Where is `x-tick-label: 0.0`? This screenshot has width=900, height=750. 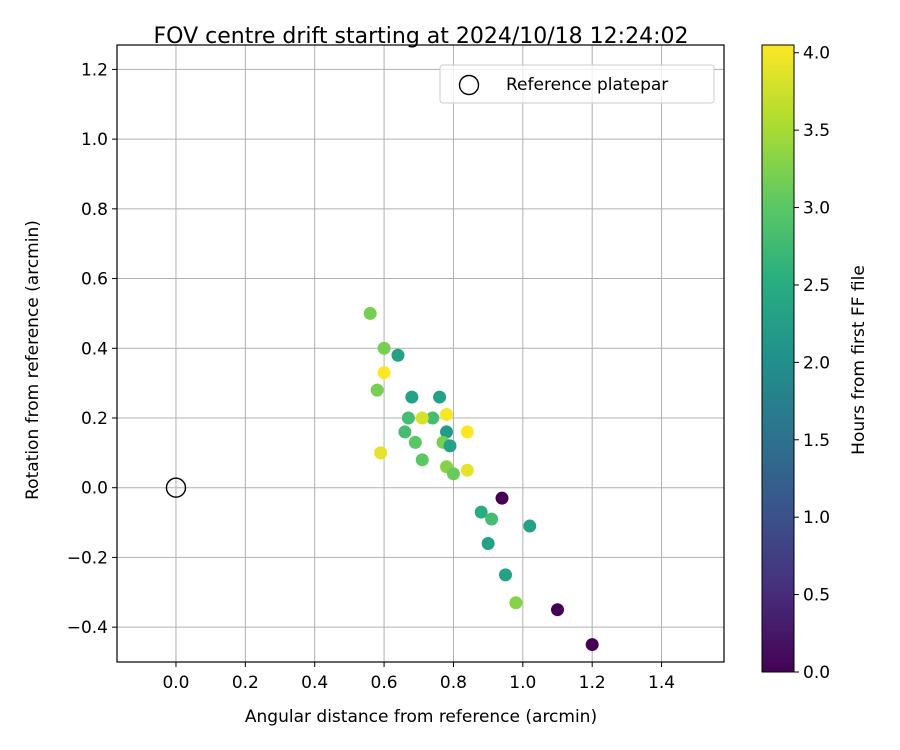
x-tick-label: 0.0 is located at coordinates (175, 683).